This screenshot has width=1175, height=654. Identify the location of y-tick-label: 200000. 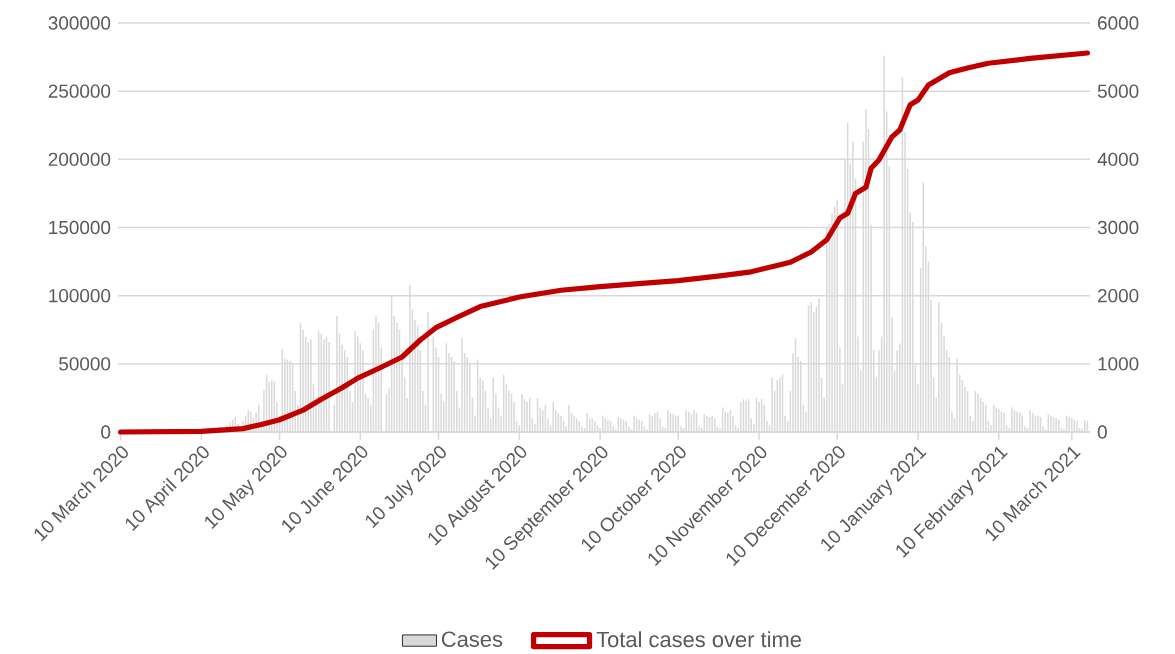
(79, 159).